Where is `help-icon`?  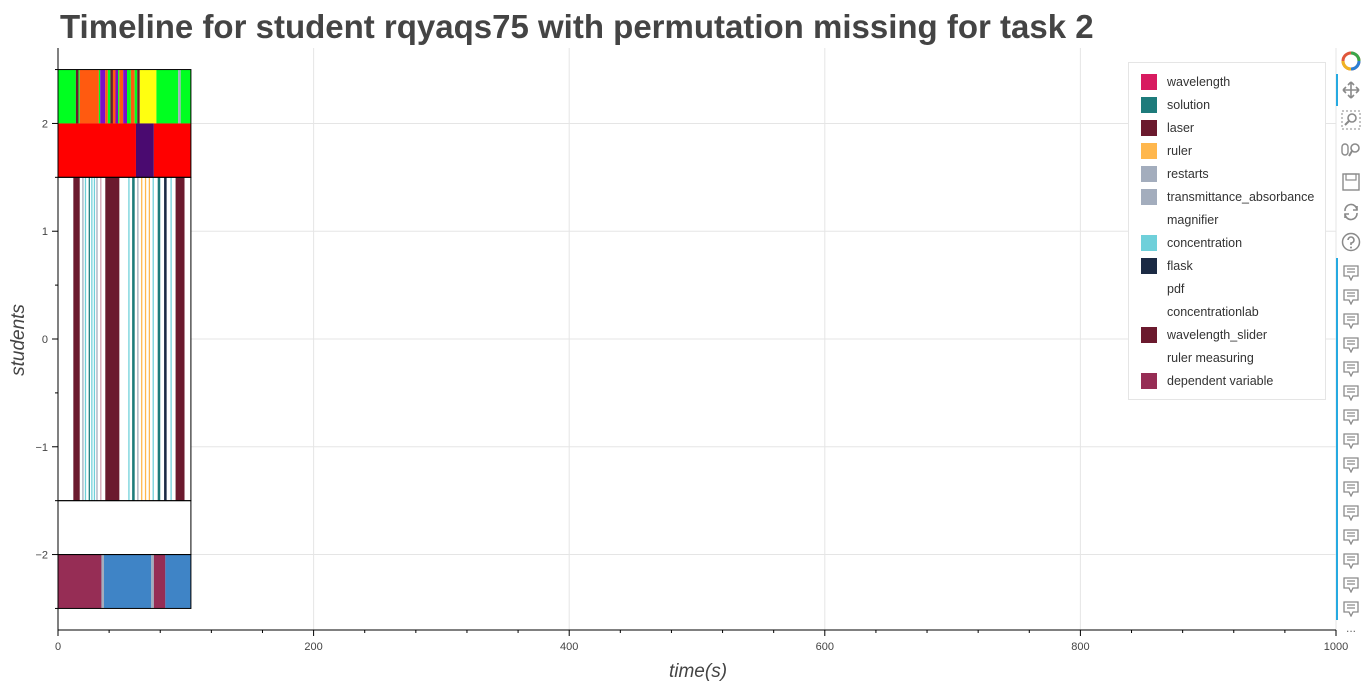
help-icon is located at coordinates (1351, 242).